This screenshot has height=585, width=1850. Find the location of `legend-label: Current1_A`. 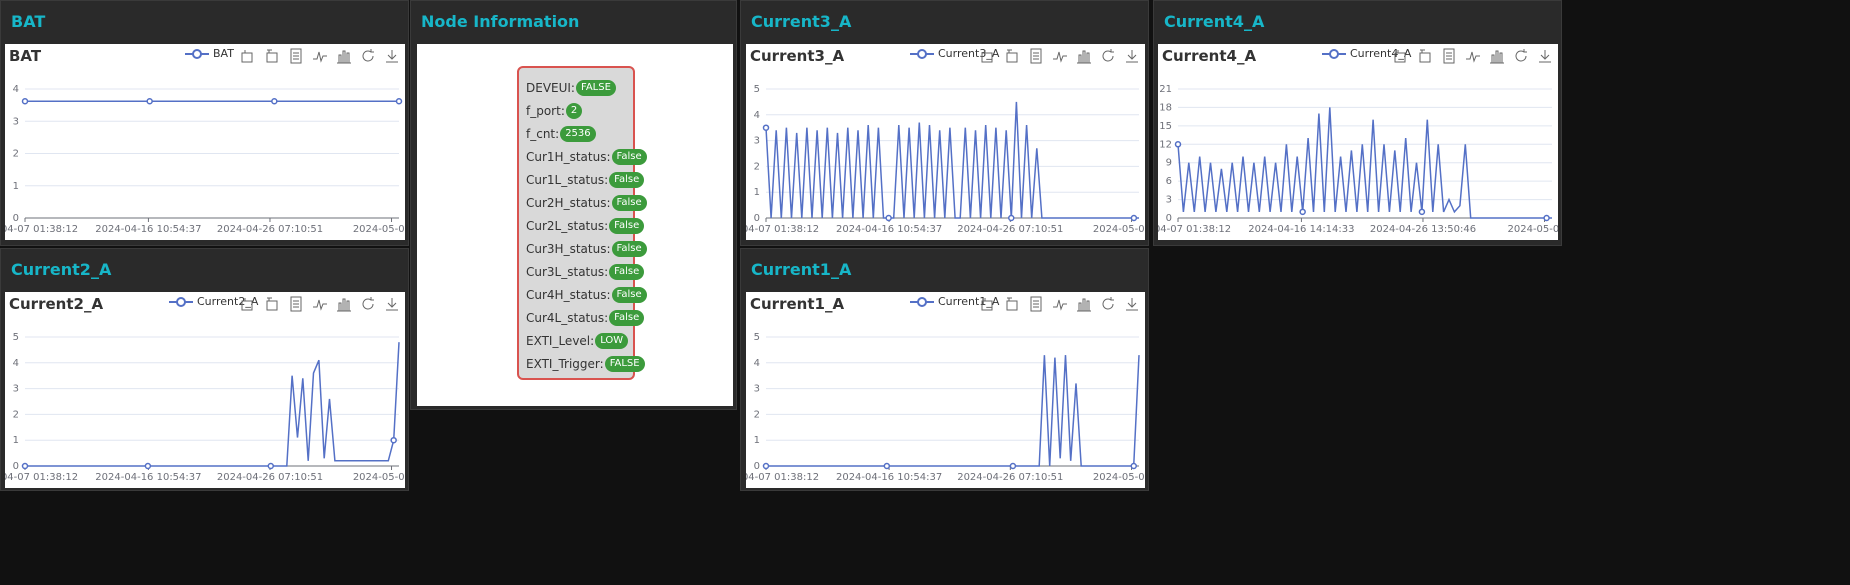

legend-label: Current1_A is located at coordinates (969, 301).